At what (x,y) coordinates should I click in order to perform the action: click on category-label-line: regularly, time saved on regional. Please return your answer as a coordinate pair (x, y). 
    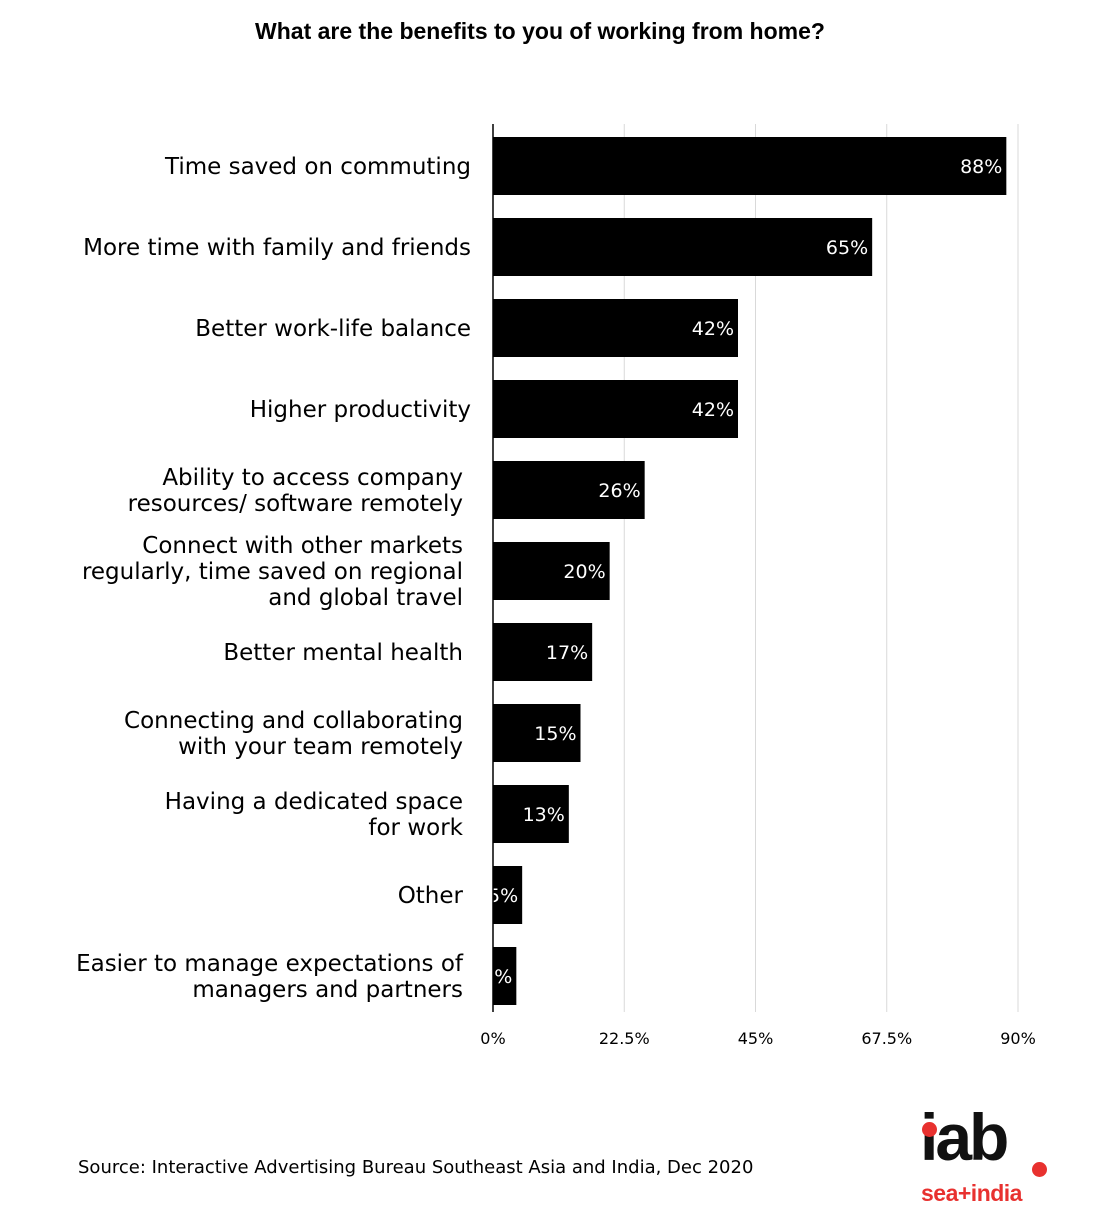
    Looking at the image, I should click on (272, 572).